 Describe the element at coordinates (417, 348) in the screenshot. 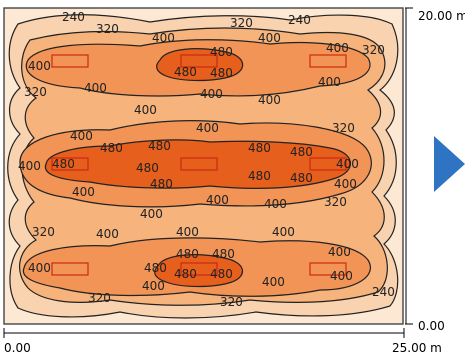

I see `x-axis-max-label: 25.00 m` at that location.